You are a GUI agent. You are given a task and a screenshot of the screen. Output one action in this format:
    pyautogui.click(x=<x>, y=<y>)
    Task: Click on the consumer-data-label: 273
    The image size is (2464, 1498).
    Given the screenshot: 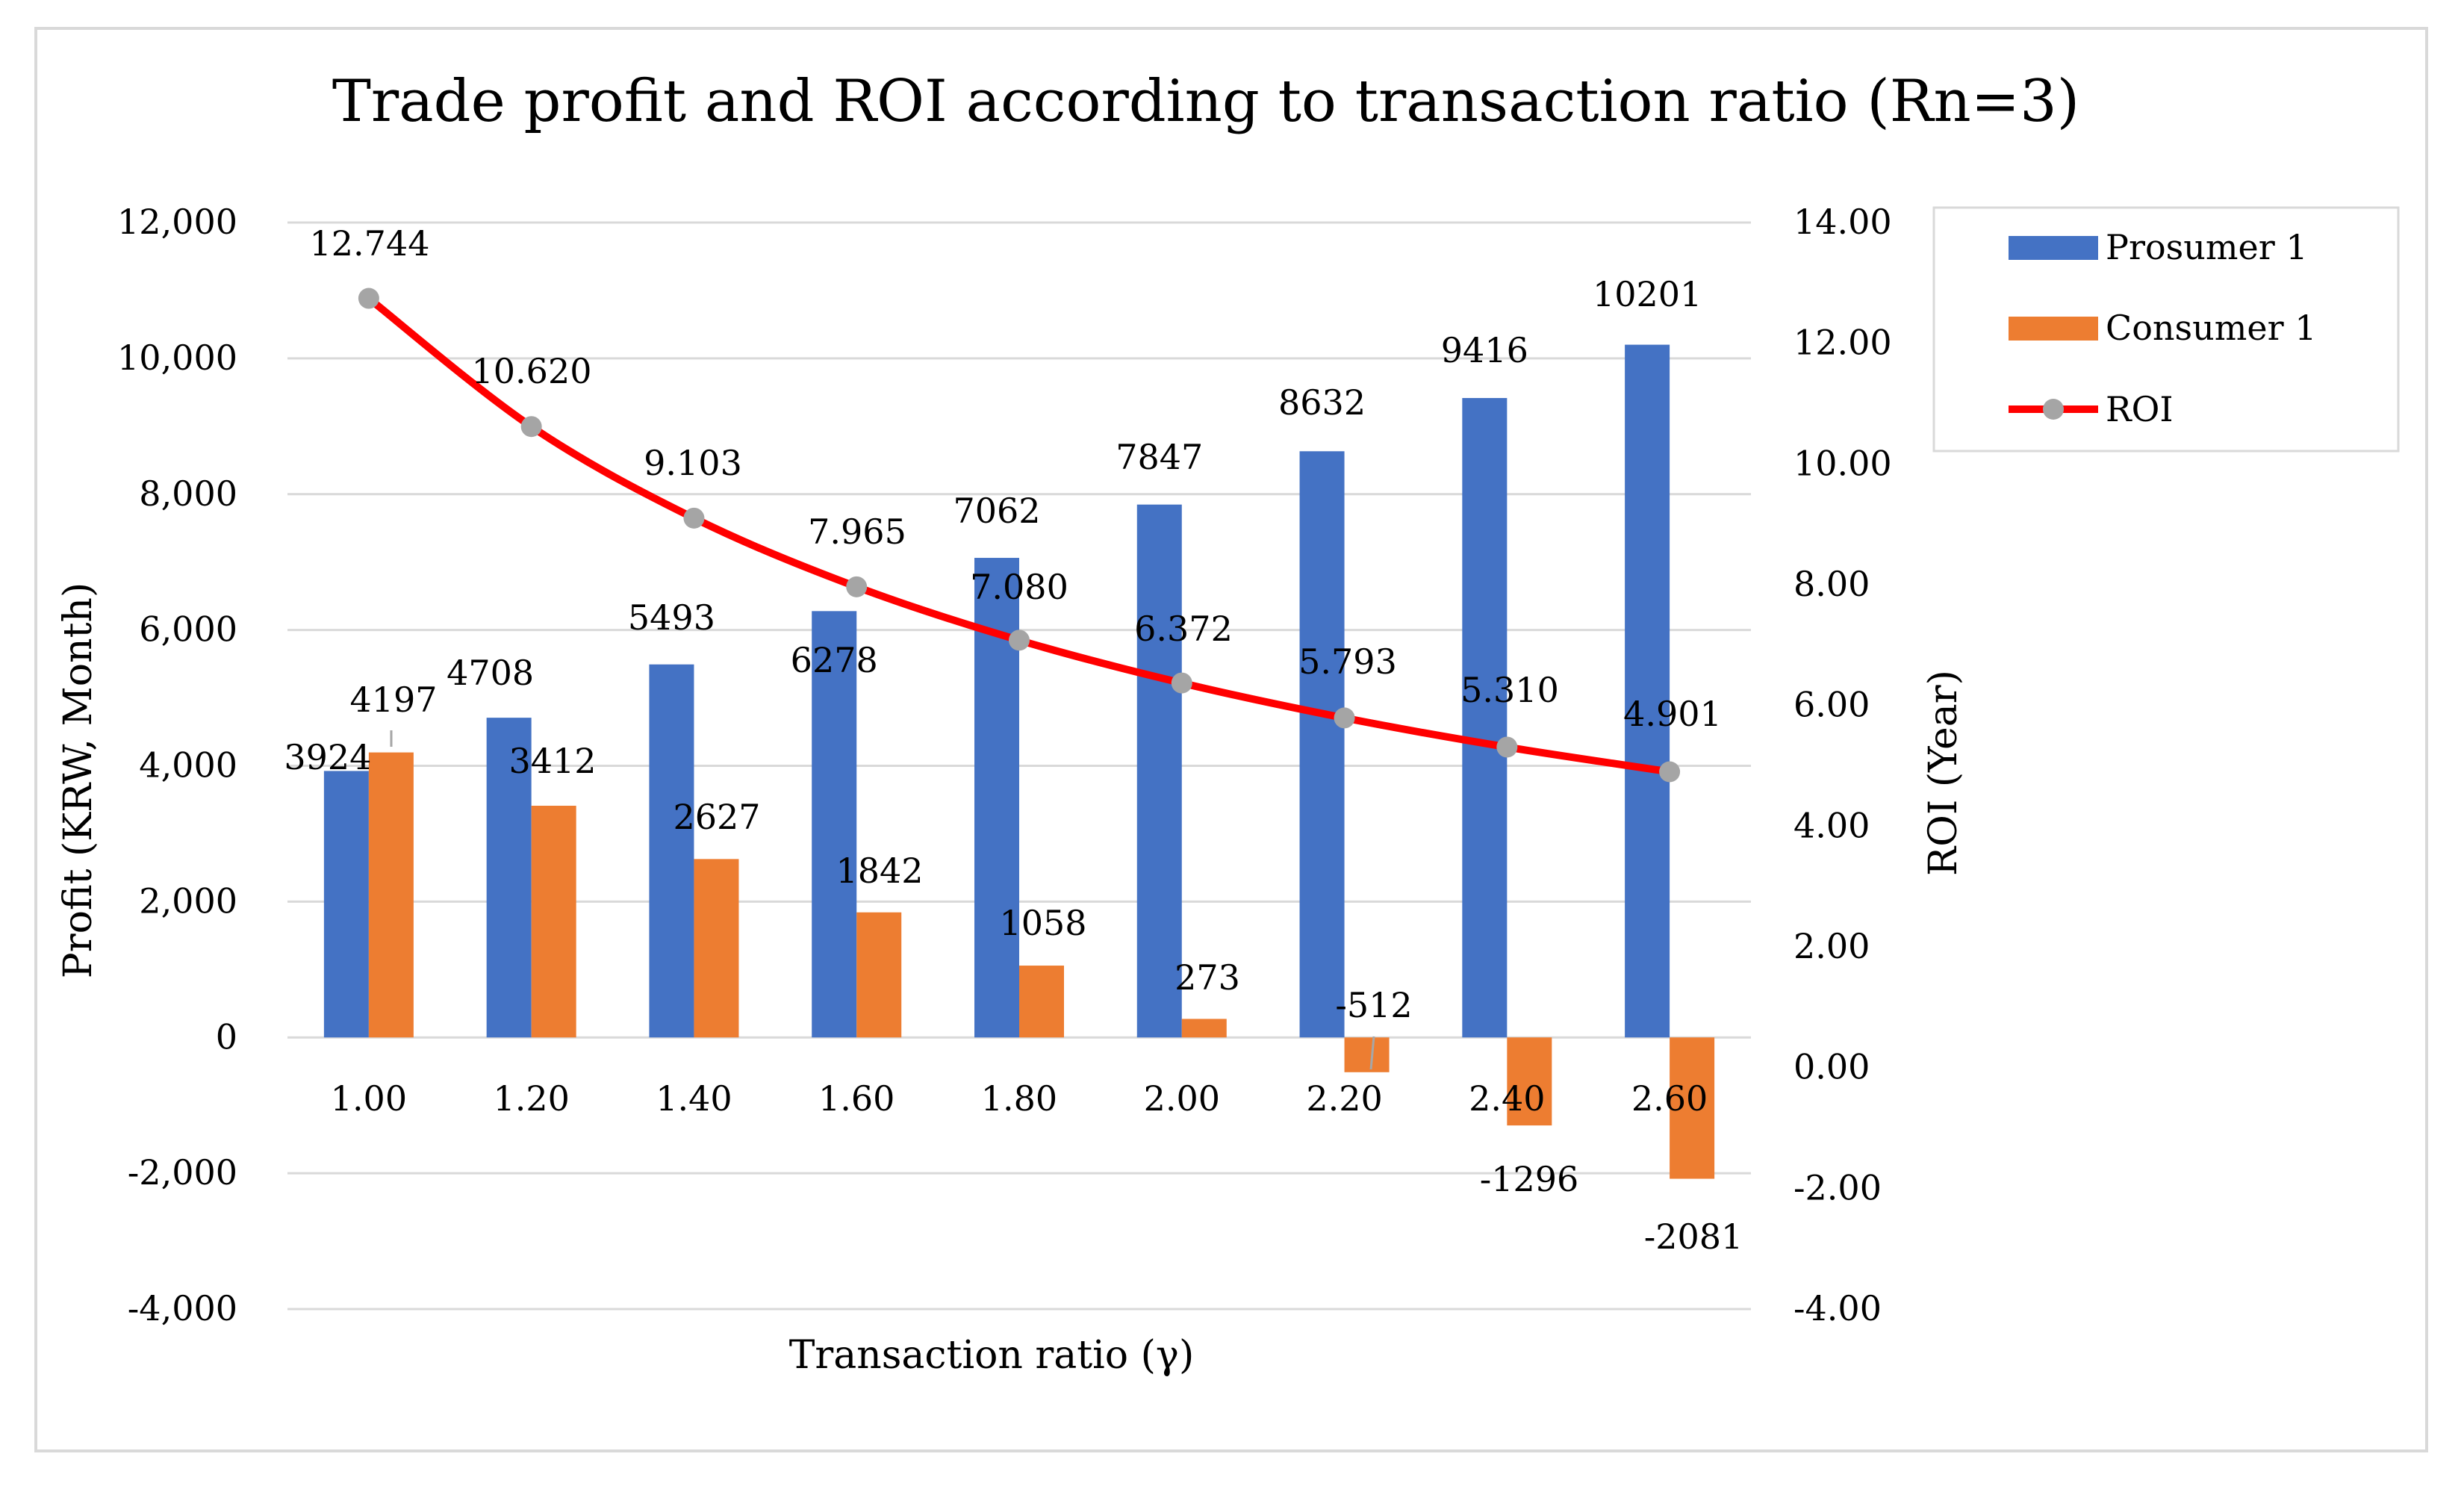 What is the action you would take?
    pyautogui.click(x=1207, y=977)
    